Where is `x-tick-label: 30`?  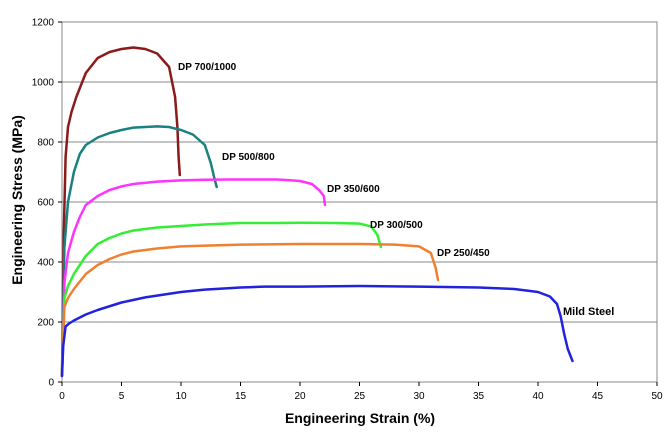
x-tick-label: 30 is located at coordinates (419, 396).